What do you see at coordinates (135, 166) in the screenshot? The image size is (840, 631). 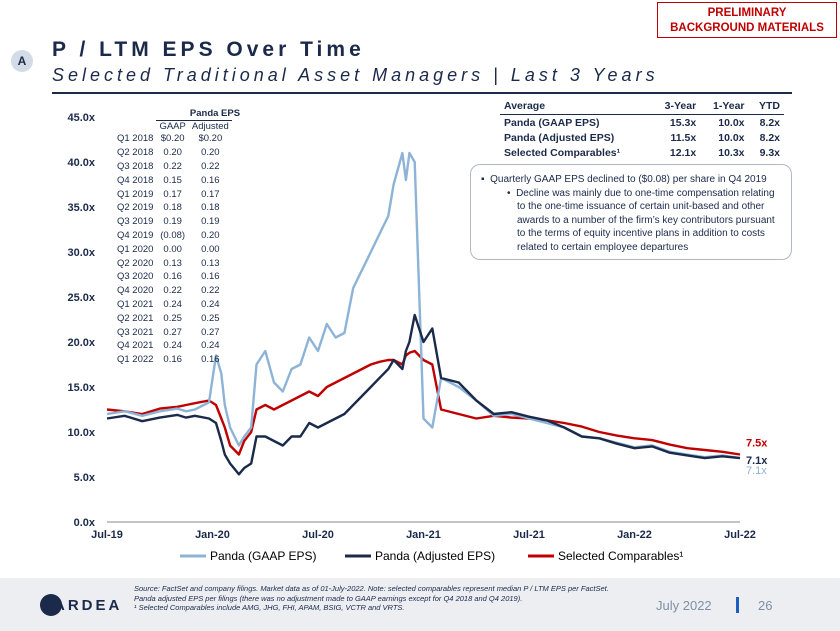 I see `eps-cell: Q3 2018` at bounding box center [135, 166].